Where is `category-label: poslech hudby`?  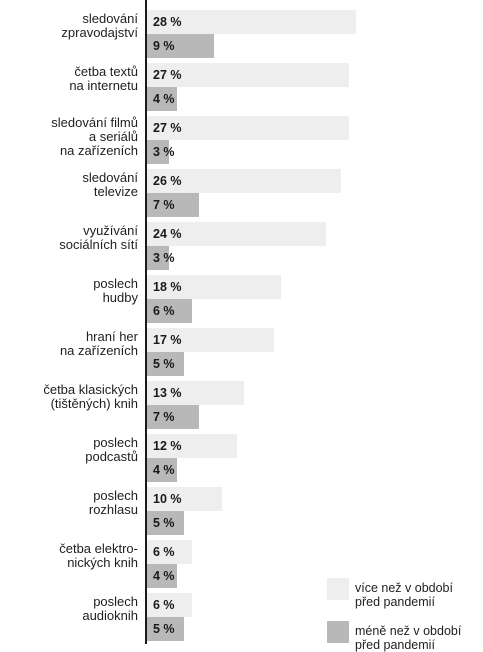
category-label: poslech hudby is located at coordinates (115, 290).